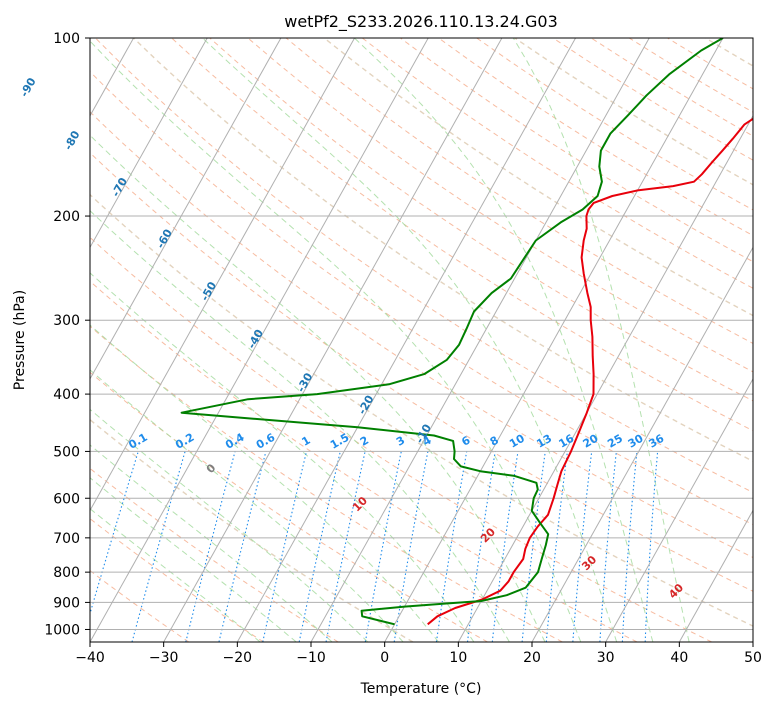 The height and width of the screenshot is (708, 775). Describe the element at coordinates (494, 441) in the screenshot. I see `mixing-ratio-label: 8` at that location.